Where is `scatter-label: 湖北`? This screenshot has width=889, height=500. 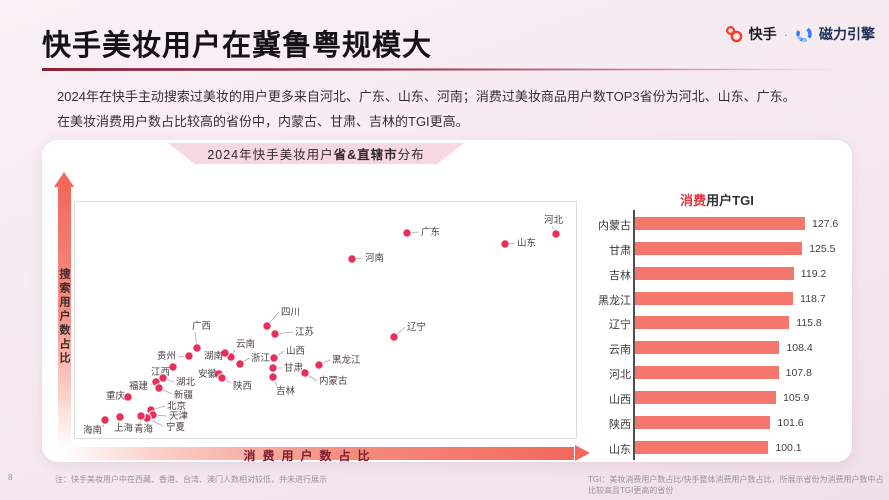 scatter-label: 湖北 is located at coordinates (186, 382).